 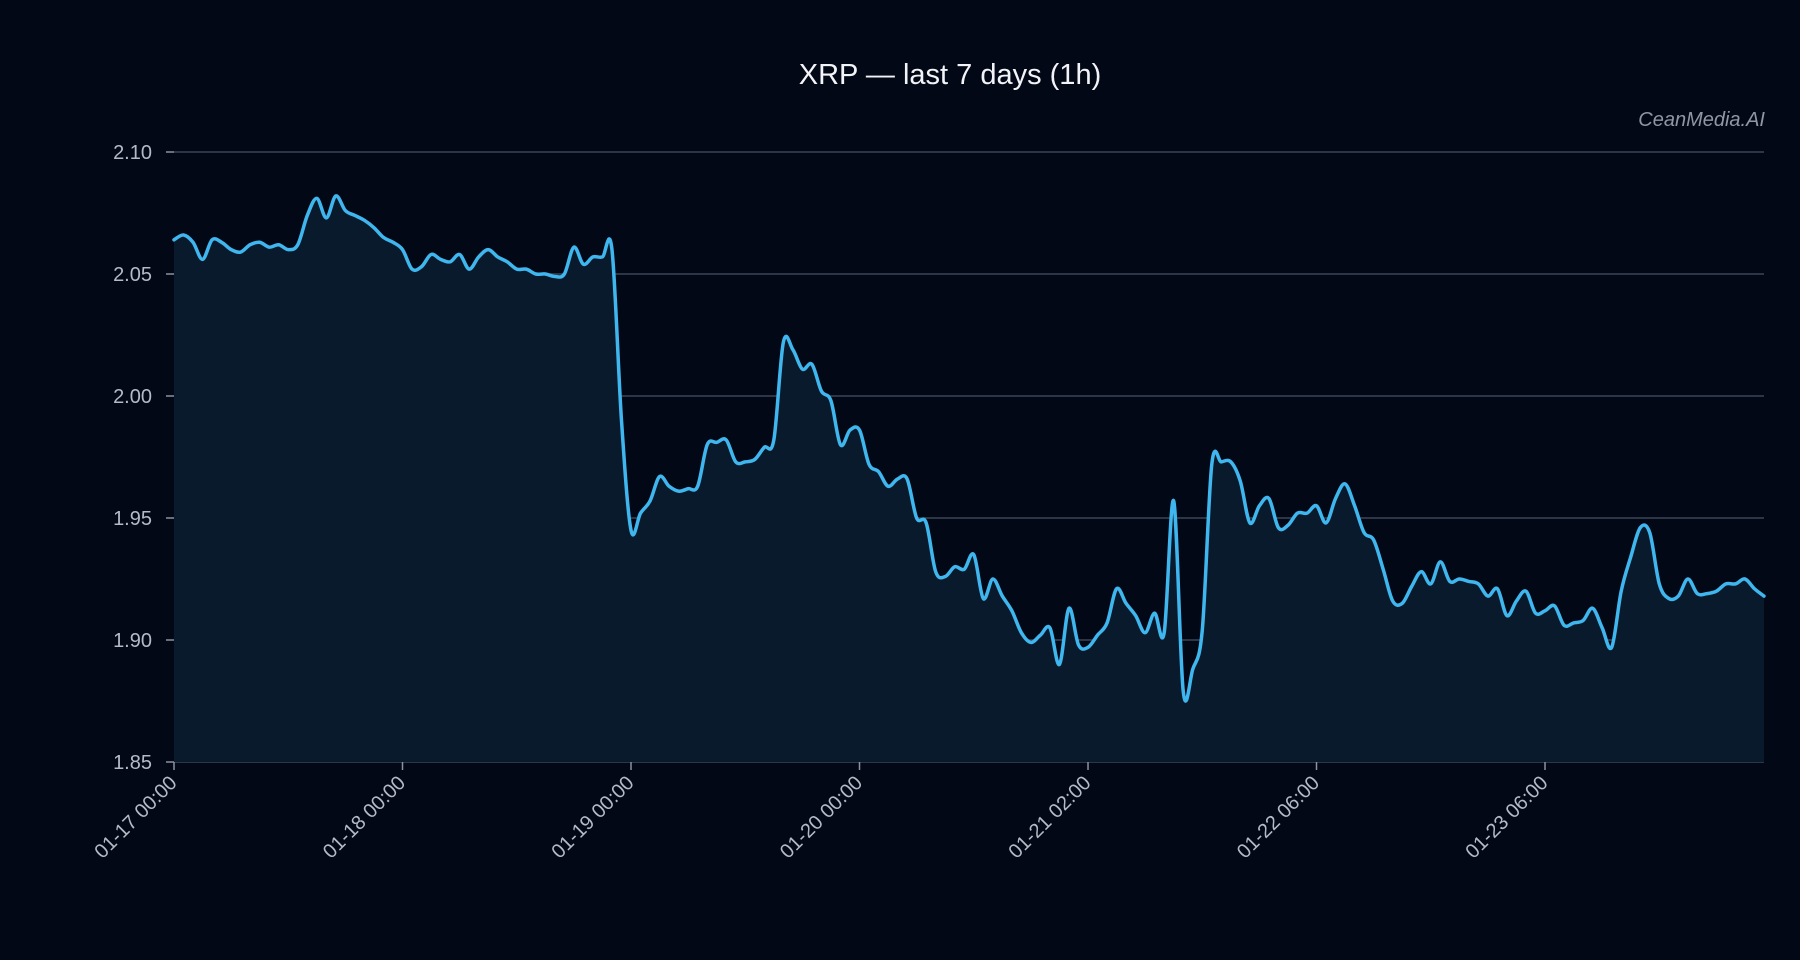 What do you see at coordinates (132, 275) in the screenshot?
I see `y-tick-label: 2.05` at bounding box center [132, 275].